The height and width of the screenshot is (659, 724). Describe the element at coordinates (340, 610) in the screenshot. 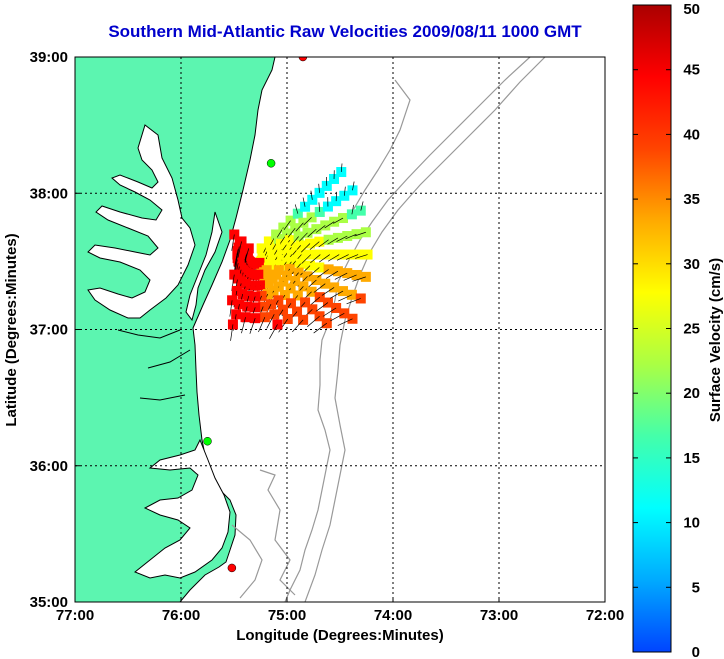

I see `x-ticks: 77:00 76:00 75:00 74:00 73:00 72:00` at that location.